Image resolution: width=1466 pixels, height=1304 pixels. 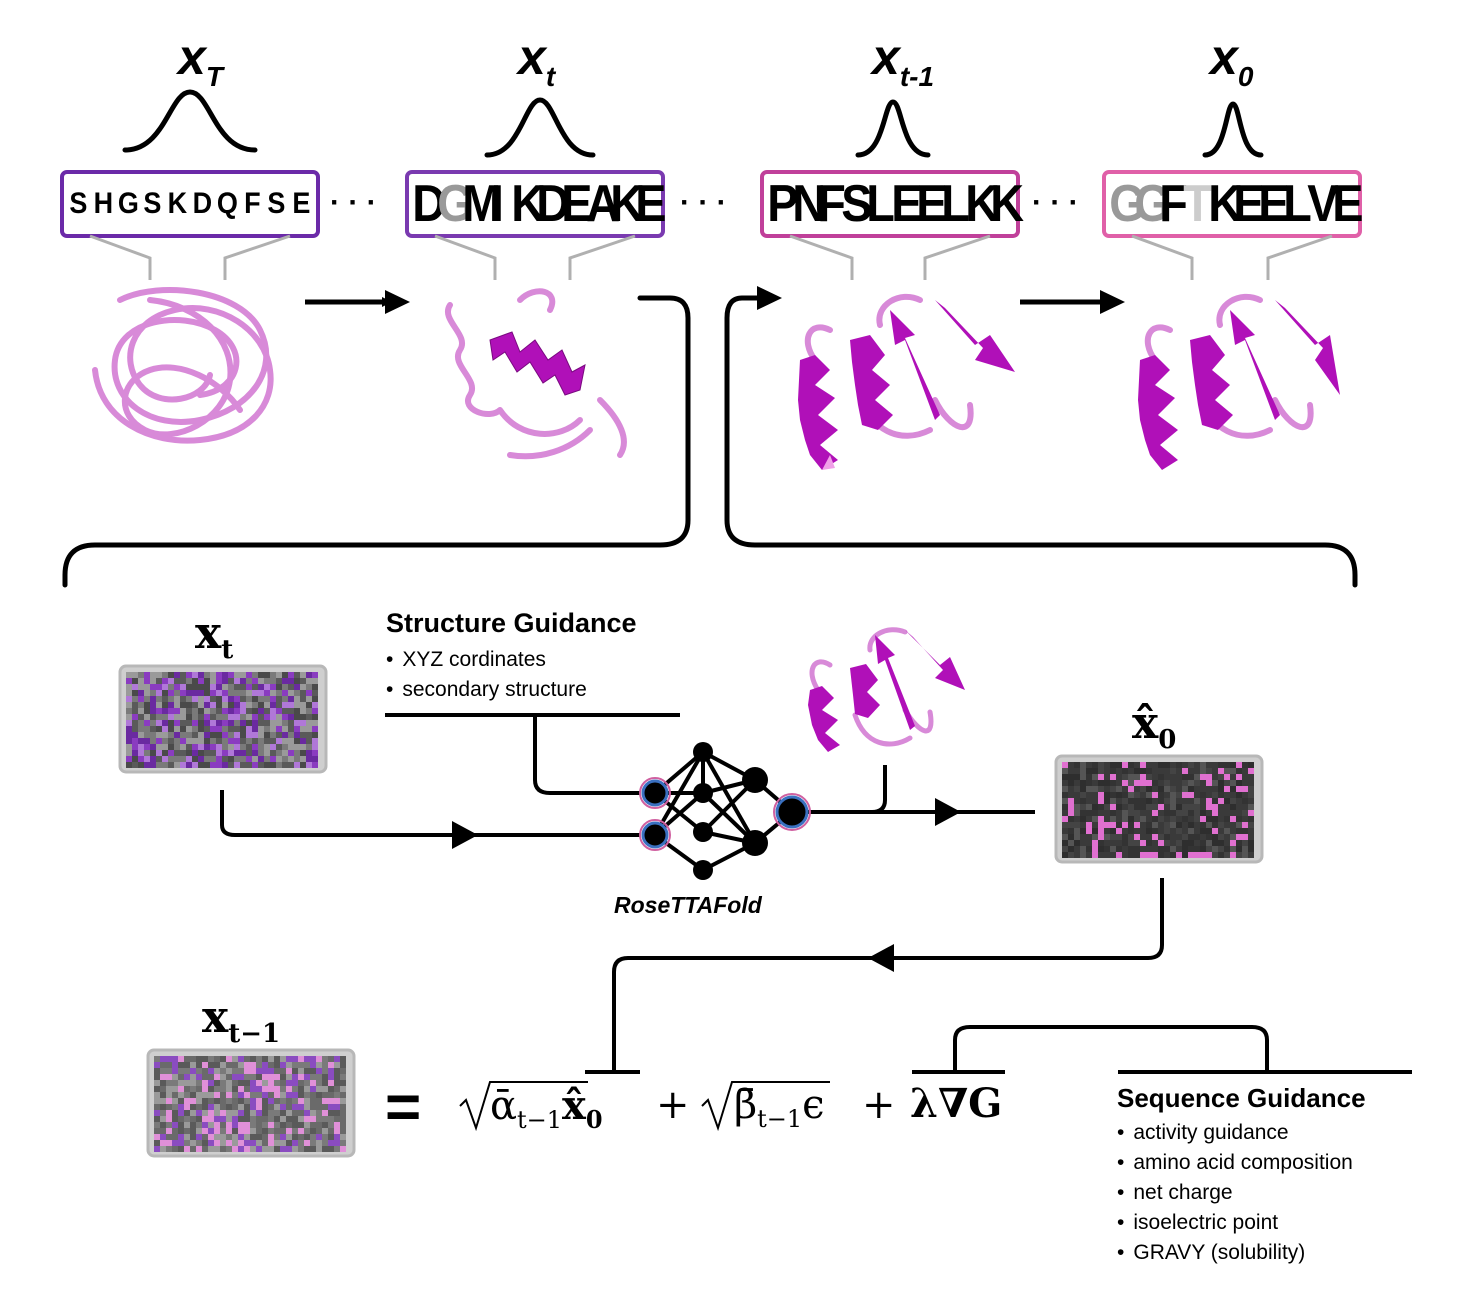 I want to click on sequence-guidance-item: isoelectric point, so click(x=1241, y=1223).